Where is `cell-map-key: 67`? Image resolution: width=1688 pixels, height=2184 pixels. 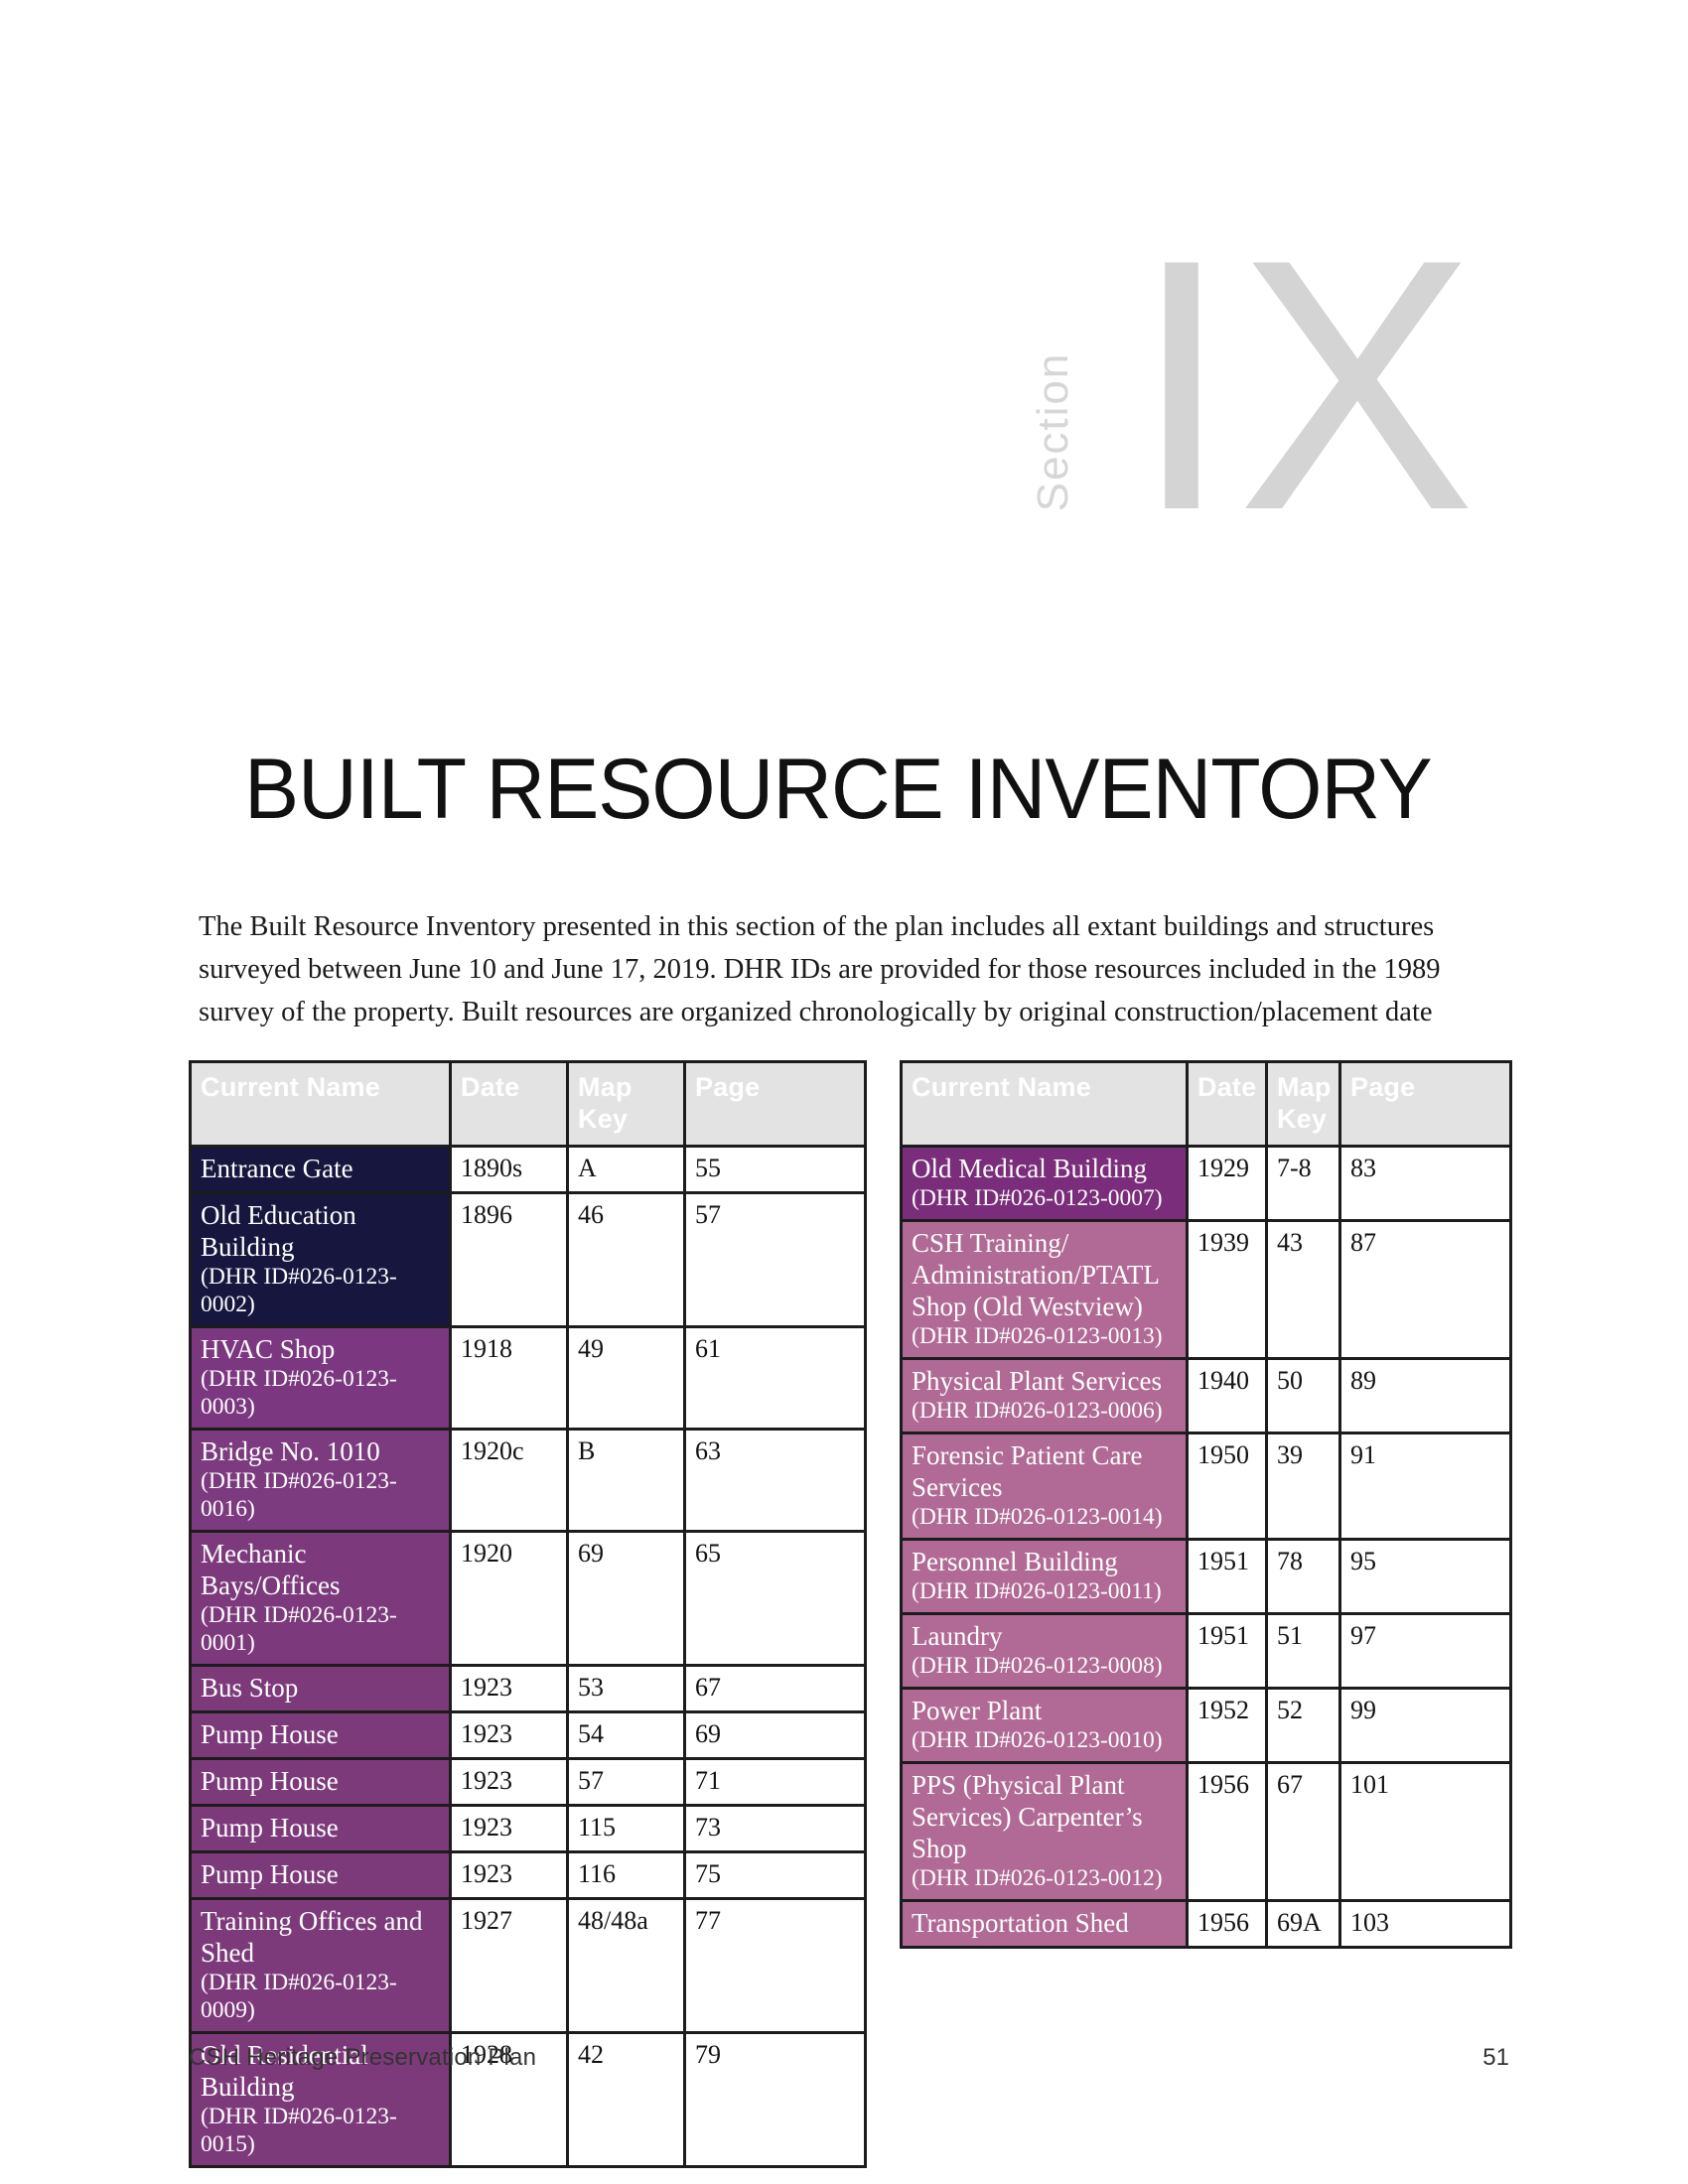
cell-map-key: 67 is located at coordinates (1303, 1831).